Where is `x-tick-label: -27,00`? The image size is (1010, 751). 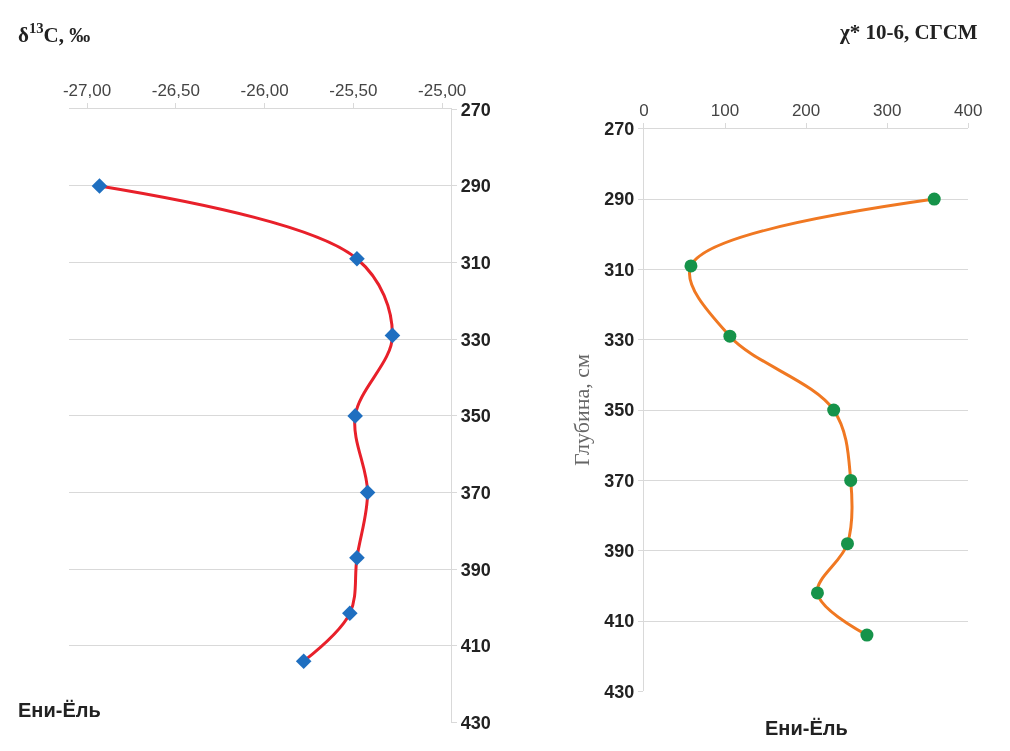 x-tick-label: -27,00 is located at coordinates (87, 91).